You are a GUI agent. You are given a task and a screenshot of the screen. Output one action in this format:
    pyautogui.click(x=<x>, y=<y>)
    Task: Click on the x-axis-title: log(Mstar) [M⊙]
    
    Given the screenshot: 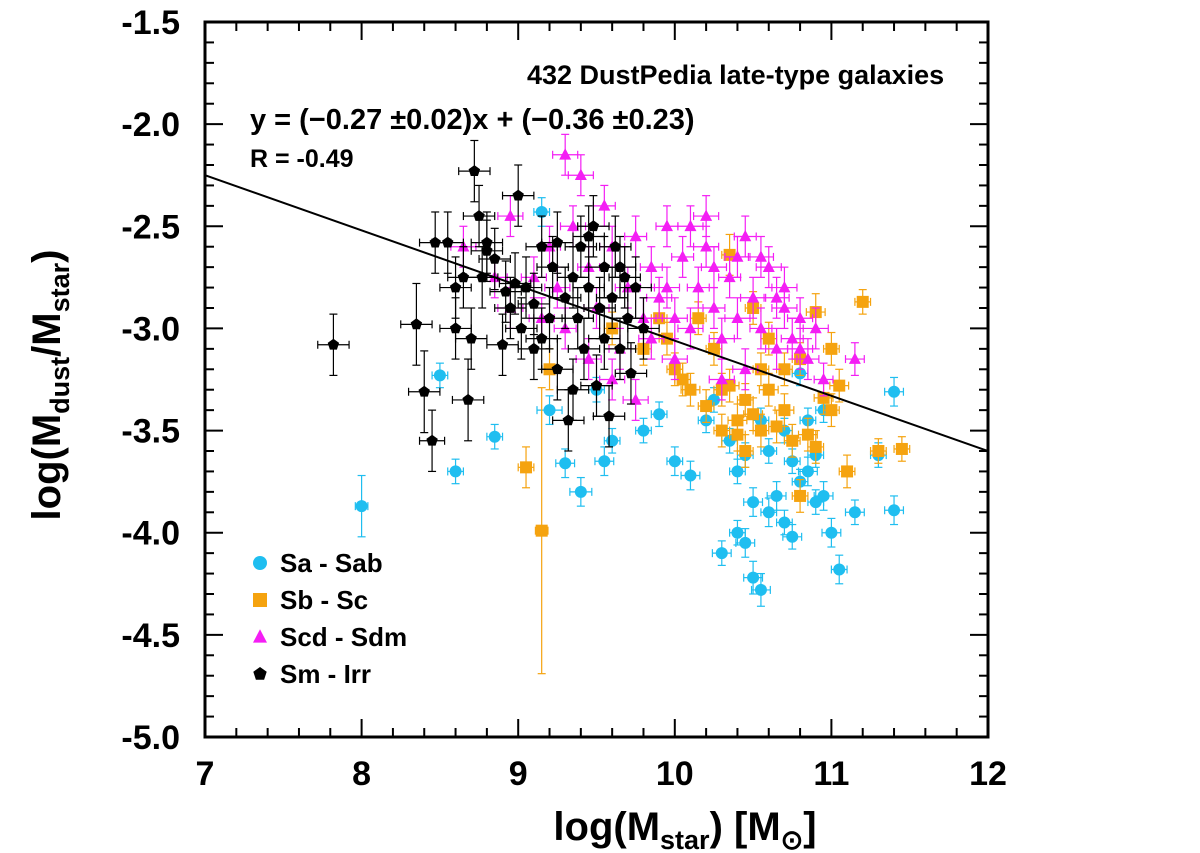 What is the action you would take?
    pyautogui.click(x=684, y=829)
    